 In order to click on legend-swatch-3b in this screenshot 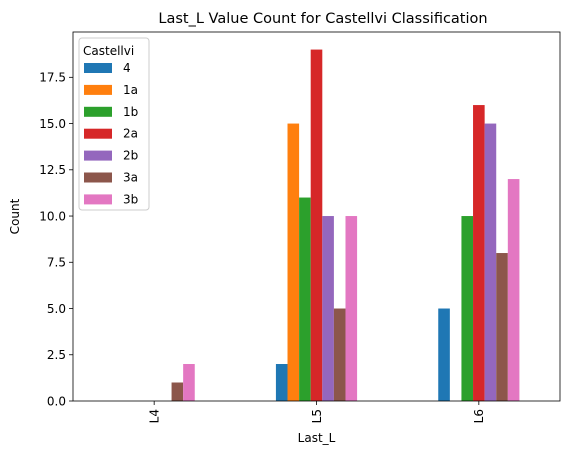, I will do `click(98, 199)`.